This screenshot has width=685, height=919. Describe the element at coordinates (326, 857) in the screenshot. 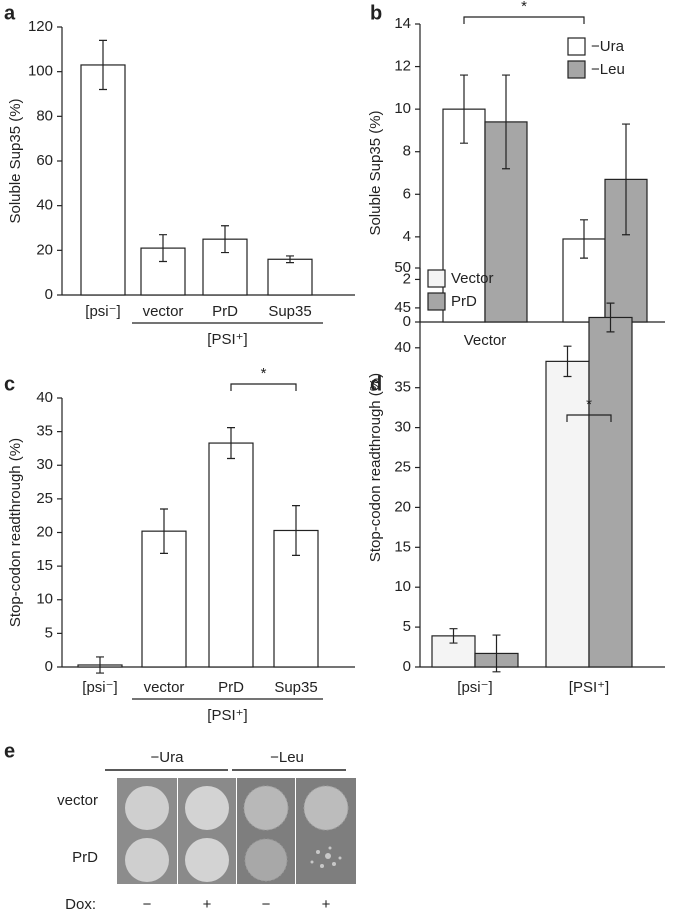

I see `sparse-colonies` at that location.